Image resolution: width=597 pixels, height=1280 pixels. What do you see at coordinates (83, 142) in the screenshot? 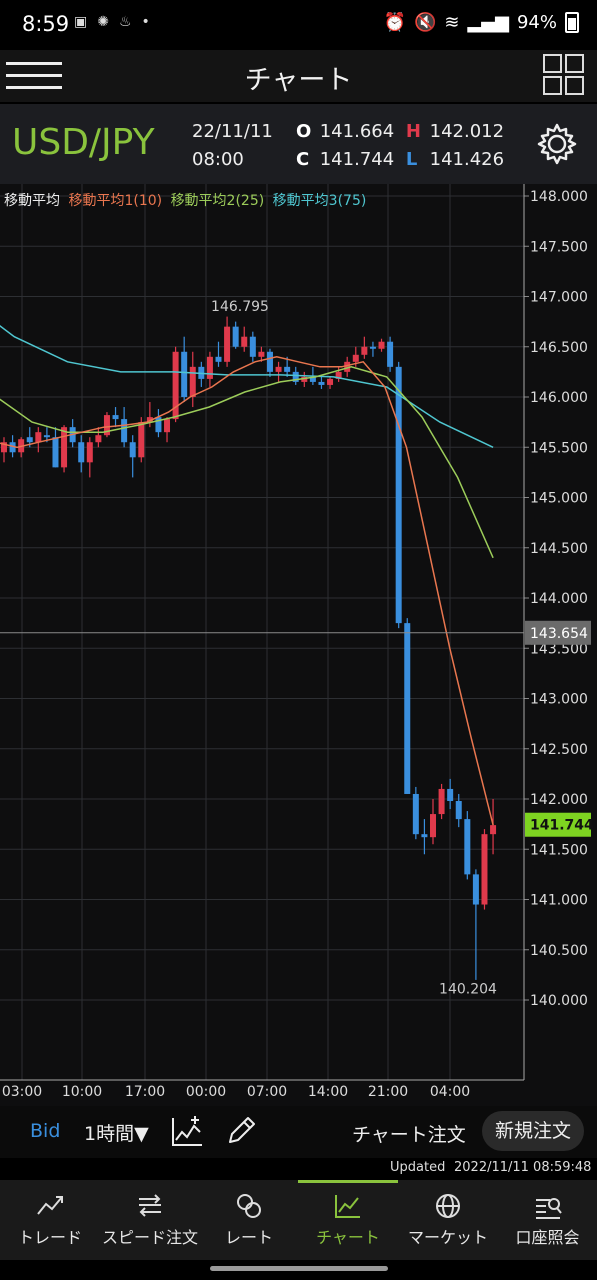
I see `currency-pair: USD/JPY` at bounding box center [83, 142].